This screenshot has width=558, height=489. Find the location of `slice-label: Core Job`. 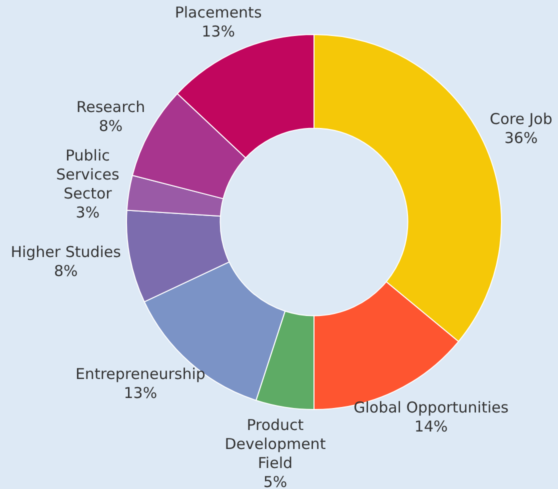

slice-label: Core Job is located at coordinates (521, 119).